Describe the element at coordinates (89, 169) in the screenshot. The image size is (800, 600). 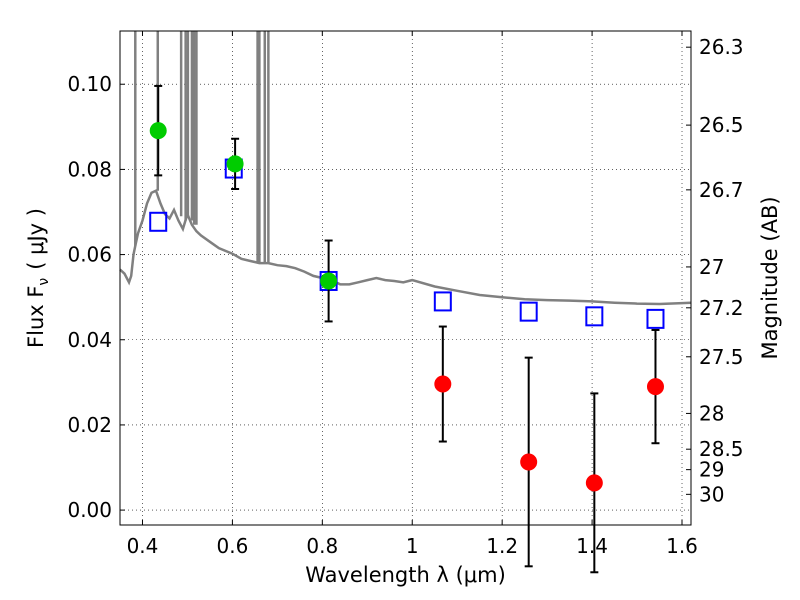
I see `y-tick-label: 0.08` at that location.